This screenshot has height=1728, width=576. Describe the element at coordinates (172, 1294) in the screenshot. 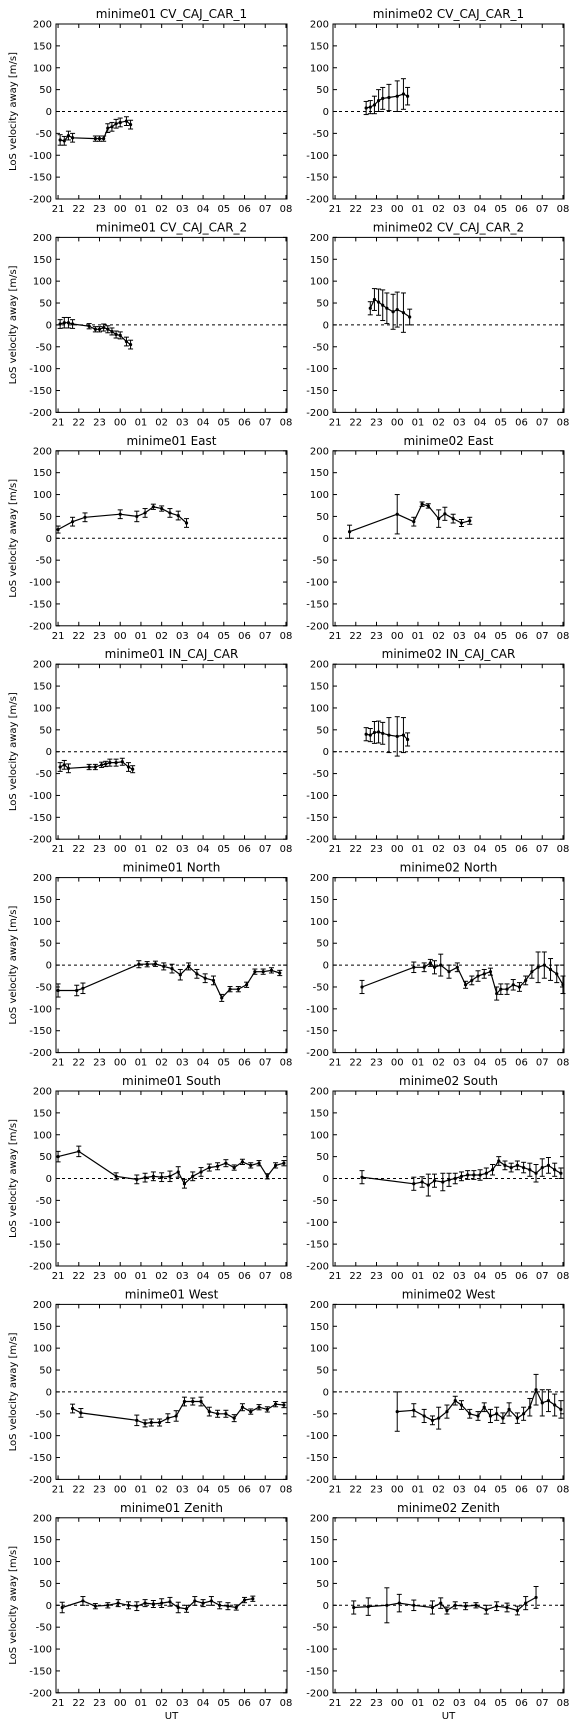

I see `subplot-title: minime01 West` at that location.